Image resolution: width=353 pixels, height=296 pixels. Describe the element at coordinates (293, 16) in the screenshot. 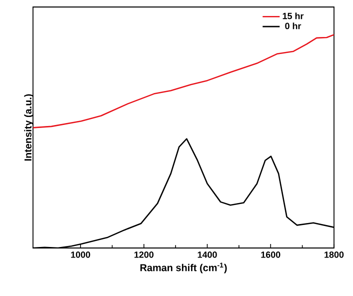

I see `legend-label: 15 hr` at that location.